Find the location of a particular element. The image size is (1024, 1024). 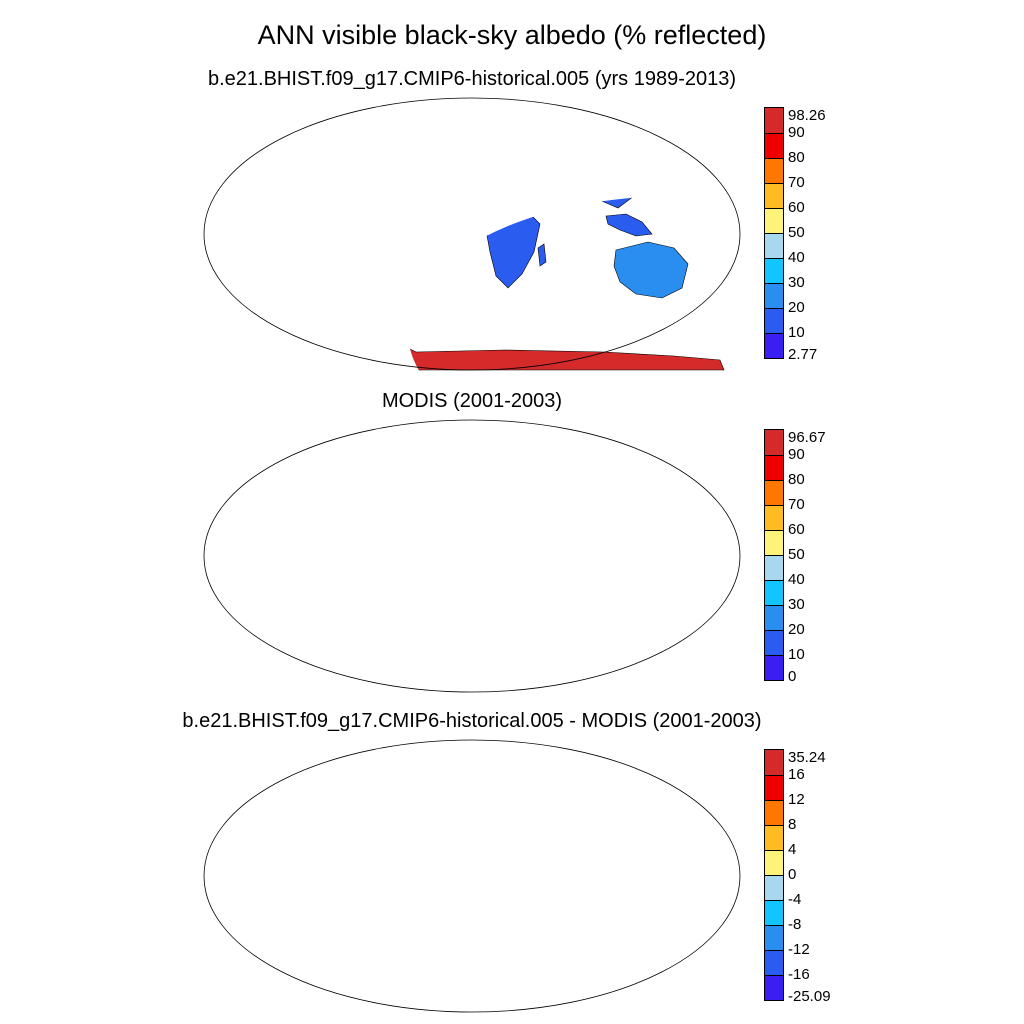

colorbar-label: -4 is located at coordinates (795, 899).